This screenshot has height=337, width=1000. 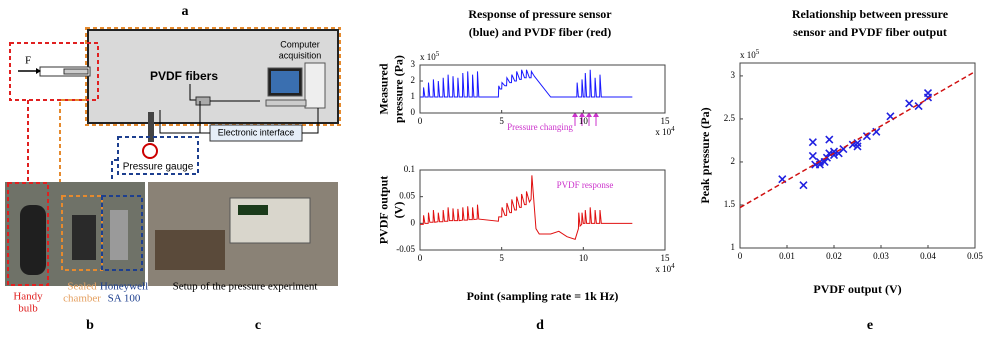 I want to click on x-axis-label: Point (sampling rate = 1k Hz), so click(x=543, y=296).